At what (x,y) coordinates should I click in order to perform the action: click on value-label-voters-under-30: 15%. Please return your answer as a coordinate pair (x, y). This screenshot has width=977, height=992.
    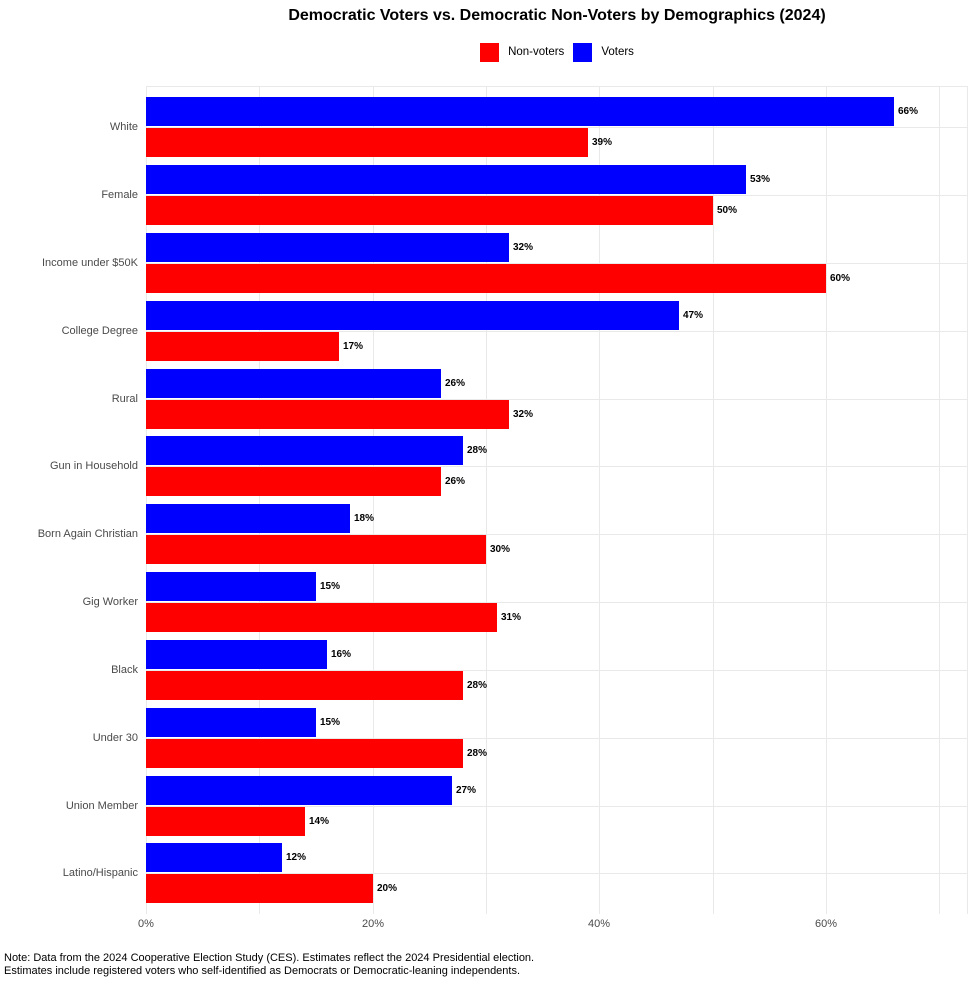
    Looking at the image, I should click on (330, 722).